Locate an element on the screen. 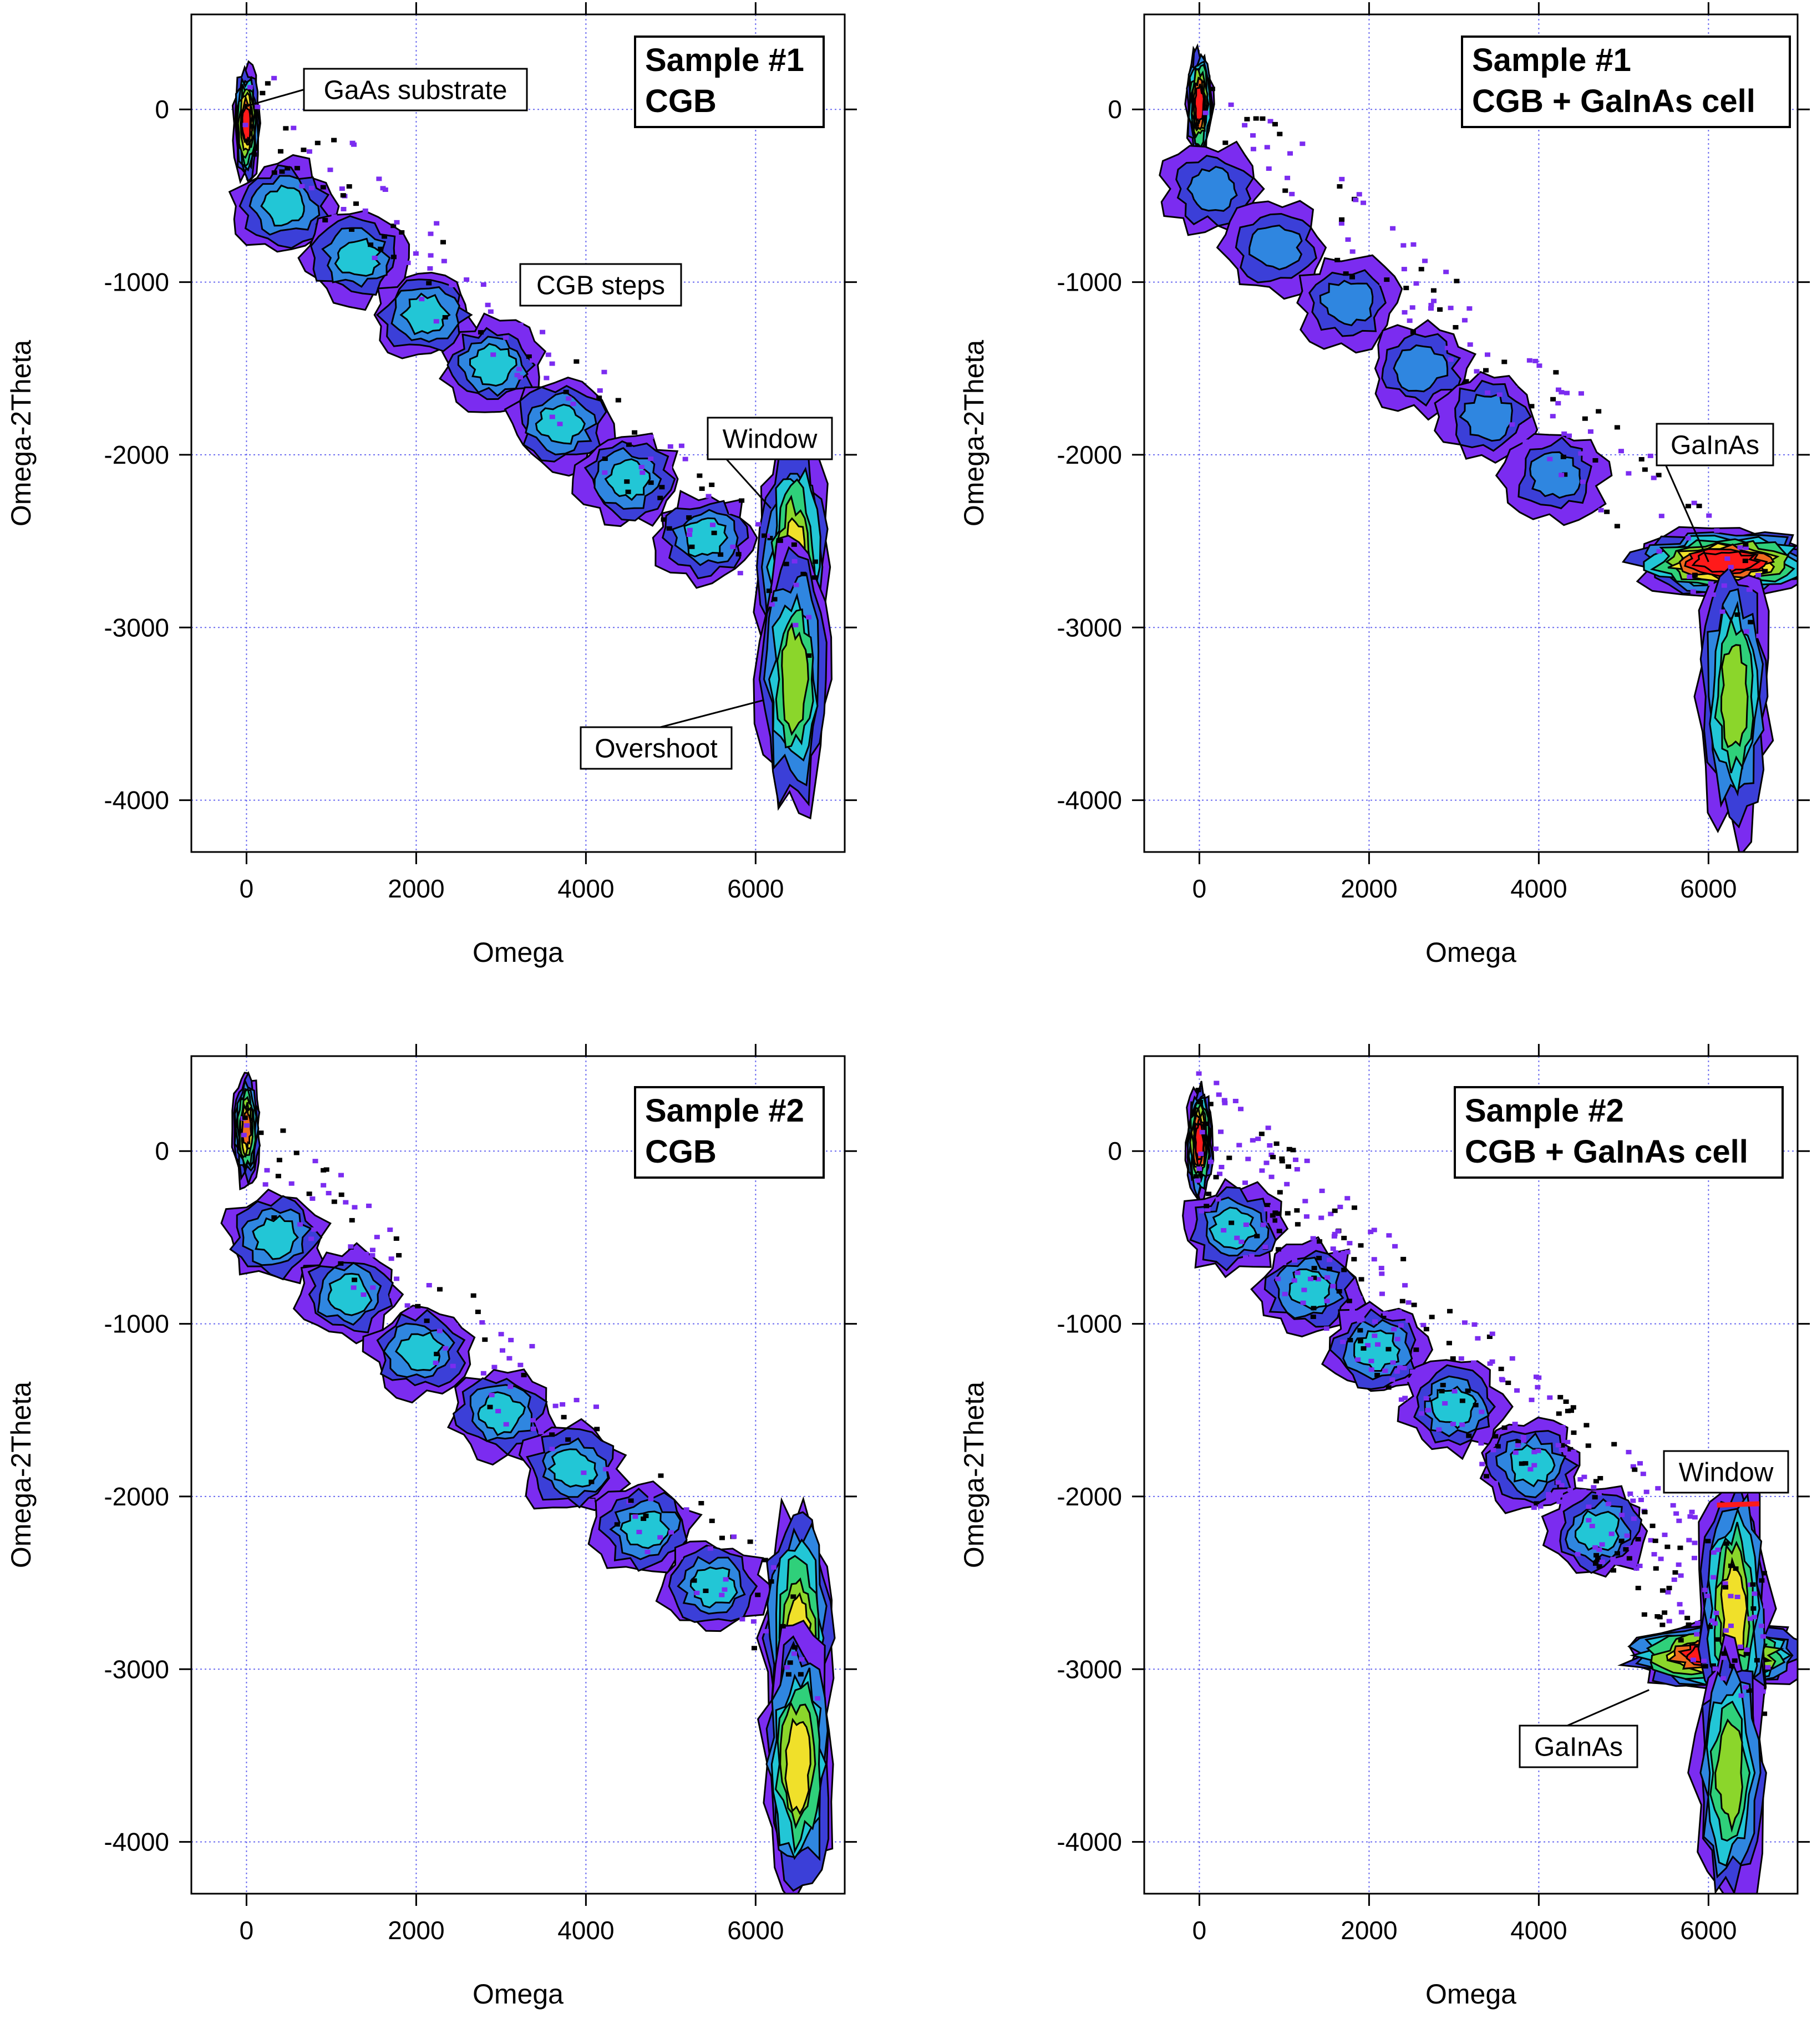 The image size is (1817, 2044). peak-overshoot is located at coordinates (1727, 1763).